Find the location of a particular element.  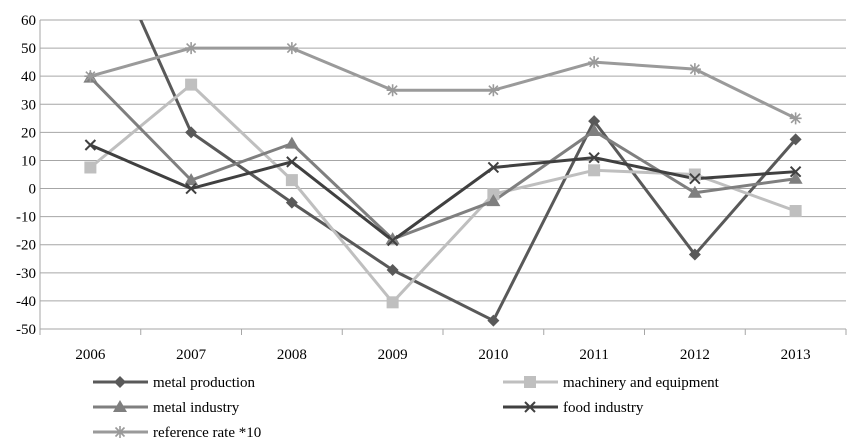

y-tick-label: -50 is located at coordinates (26, 330).